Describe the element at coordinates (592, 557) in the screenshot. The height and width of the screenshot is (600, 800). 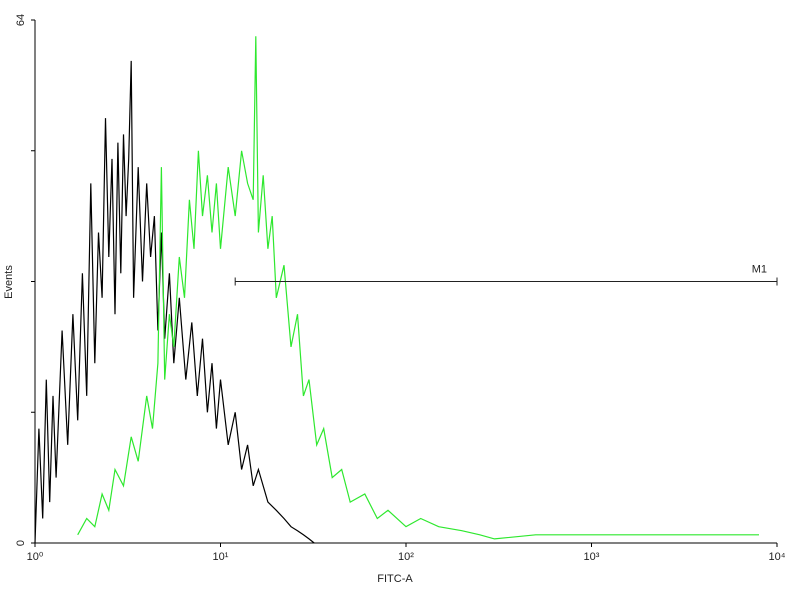
I see `x-tick-label: 10³` at that location.